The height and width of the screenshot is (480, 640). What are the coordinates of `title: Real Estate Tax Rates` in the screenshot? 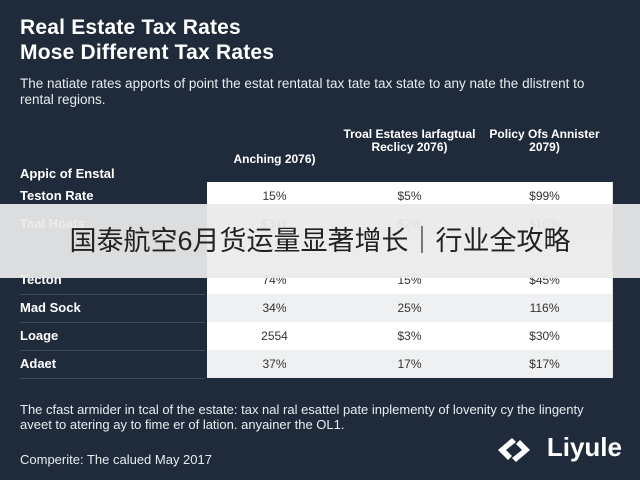 It's located at (130, 27).